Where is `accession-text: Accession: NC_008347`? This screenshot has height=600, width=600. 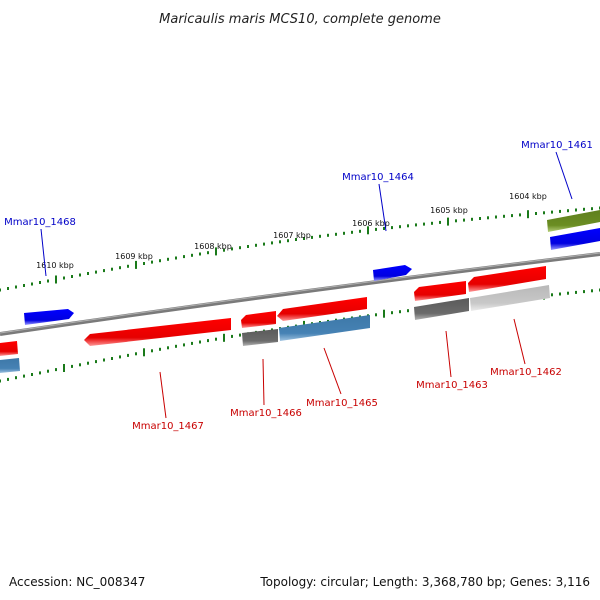
accession-text: Accession: NC_008347 is located at coordinates (77, 582).